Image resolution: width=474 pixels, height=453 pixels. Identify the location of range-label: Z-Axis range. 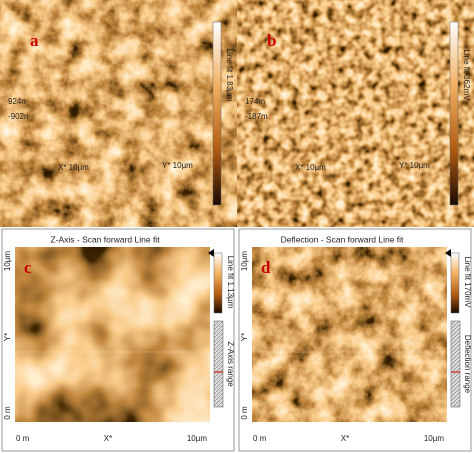
(230, 364).